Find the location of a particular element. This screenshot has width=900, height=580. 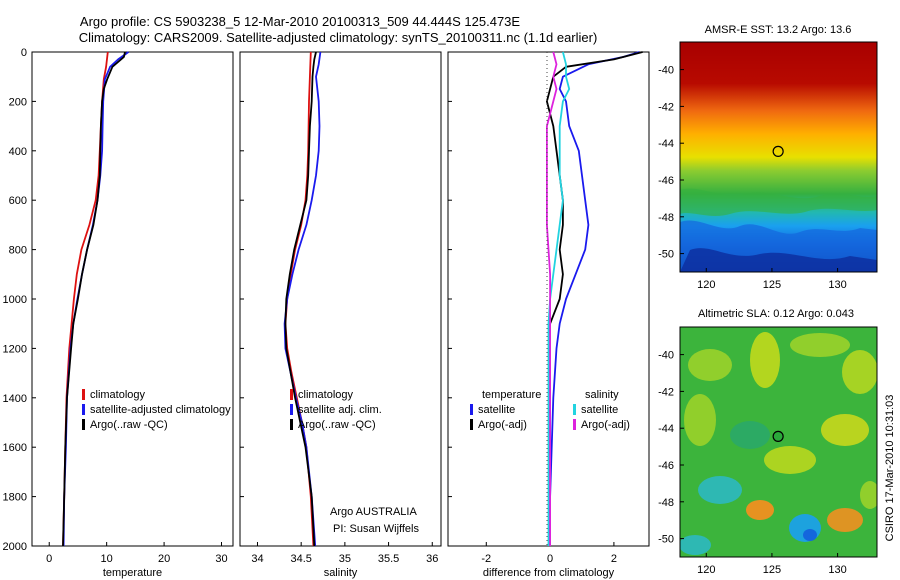

x-axis-label: difference from climatology is located at coordinates (549, 573).